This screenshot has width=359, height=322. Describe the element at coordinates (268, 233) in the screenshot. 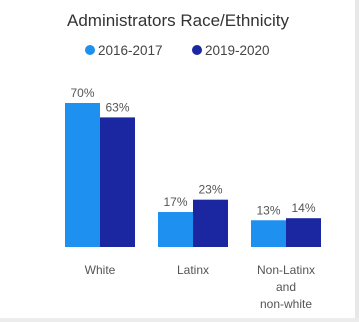

I see `bar-Non-Latinx and non-white-2016-2017` at that location.